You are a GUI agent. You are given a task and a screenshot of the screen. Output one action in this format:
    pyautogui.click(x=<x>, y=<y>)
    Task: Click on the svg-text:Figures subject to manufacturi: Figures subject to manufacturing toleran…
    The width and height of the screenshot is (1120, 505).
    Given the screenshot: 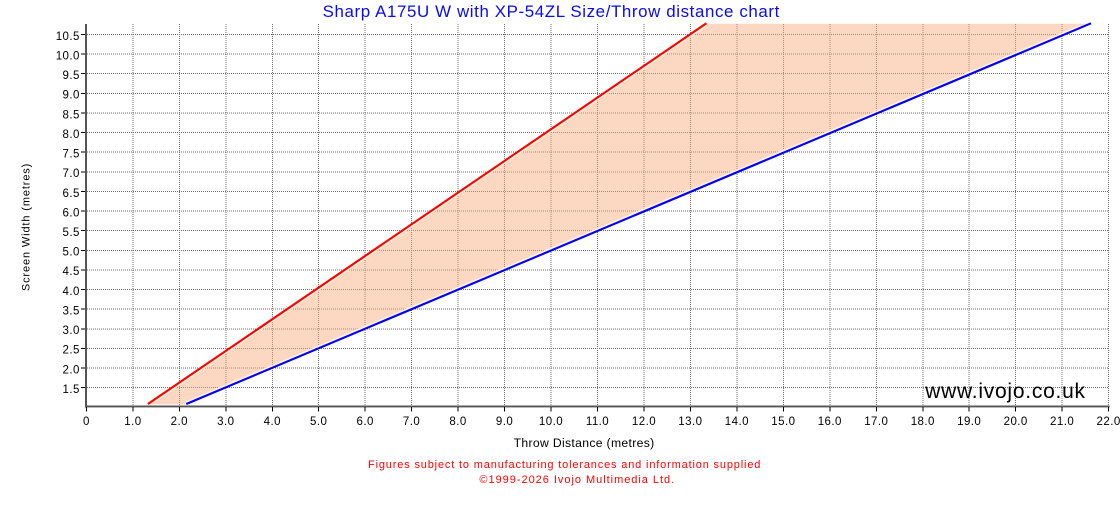 What is the action you would take?
    pyautogui.click(x=564, y=465)
    